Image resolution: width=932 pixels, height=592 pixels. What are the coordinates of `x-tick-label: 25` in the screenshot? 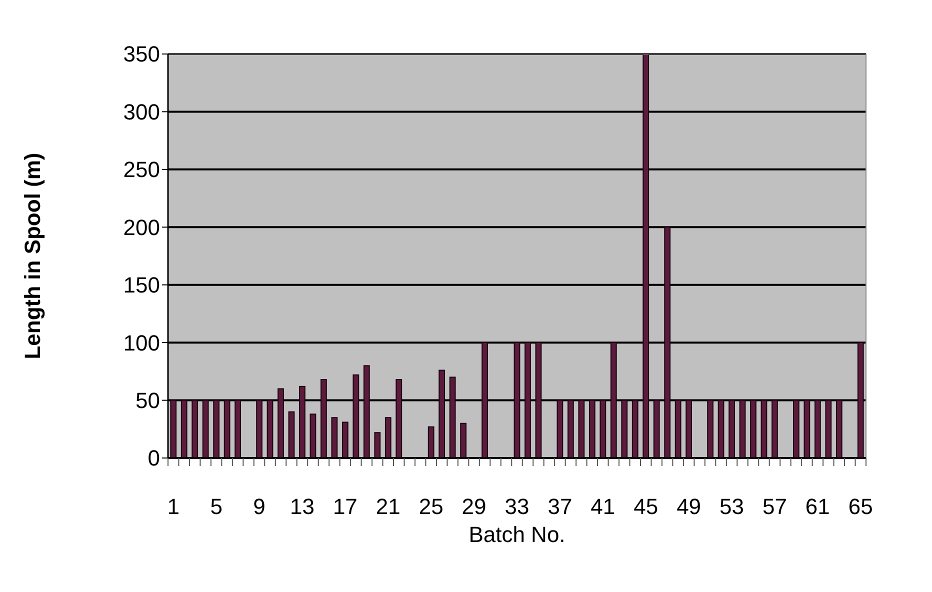 It's located at (431, 506).